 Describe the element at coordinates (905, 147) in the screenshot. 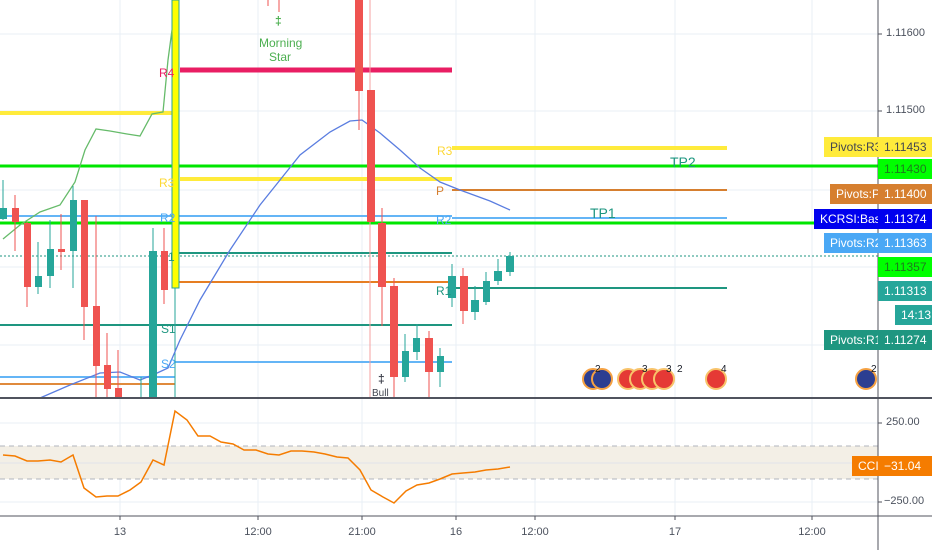

I see `pivot-r3-value-tag: 1.11453` at that location.